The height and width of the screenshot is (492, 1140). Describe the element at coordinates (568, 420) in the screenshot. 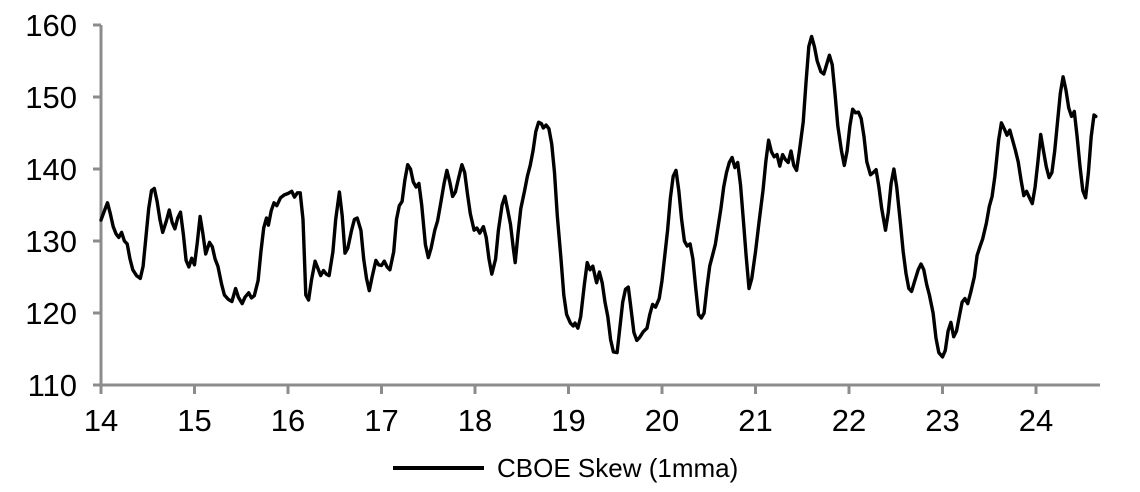

I see `x-axis-tick-label: 19` at that location.